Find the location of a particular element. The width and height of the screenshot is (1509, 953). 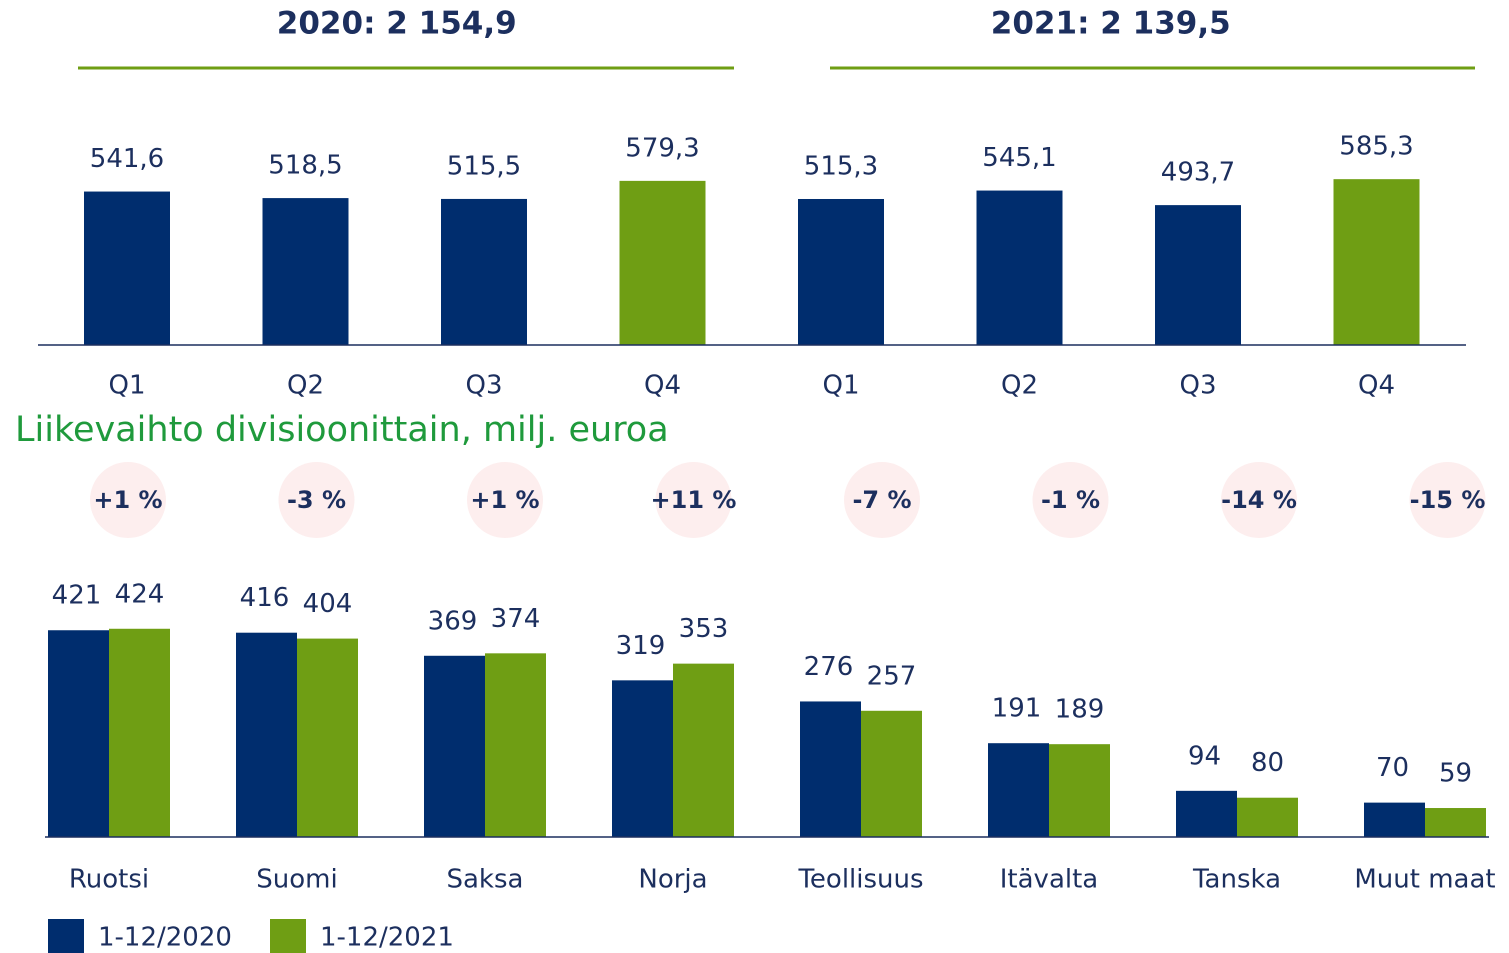

value-label: 70 is located at coordinates (1392, 768).